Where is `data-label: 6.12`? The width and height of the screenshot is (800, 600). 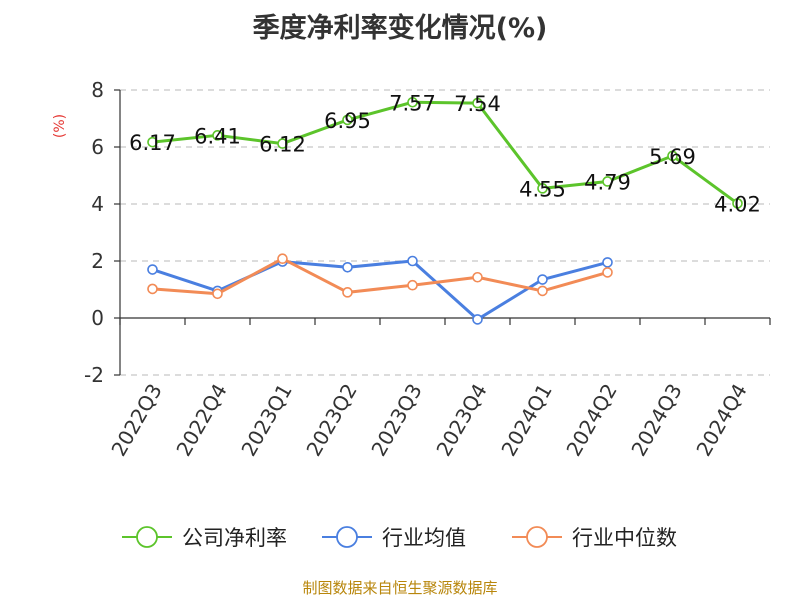
data-label: 6.12 is located at coordinates (282, 145).